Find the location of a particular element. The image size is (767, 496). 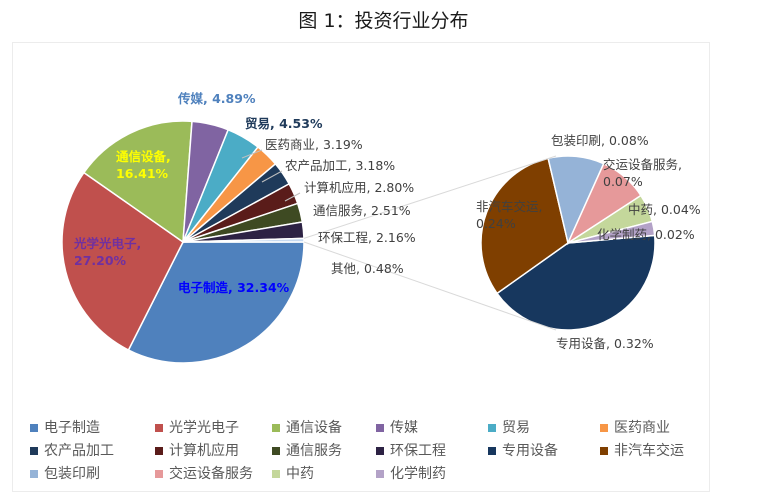

chart-title: 图 1：投资行业分布 is located at coordinates (383, 21).